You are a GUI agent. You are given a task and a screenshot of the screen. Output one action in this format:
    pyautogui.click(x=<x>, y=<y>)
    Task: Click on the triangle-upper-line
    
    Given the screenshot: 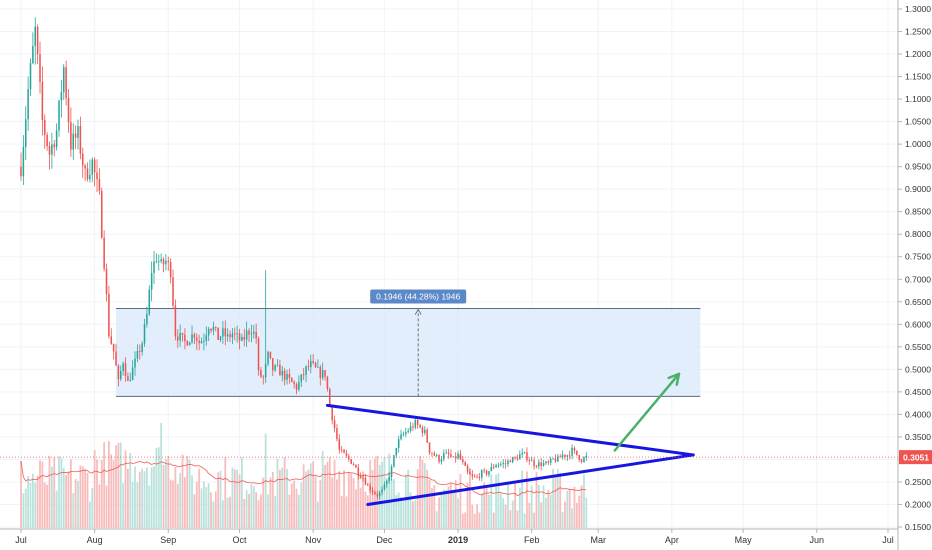 What is the action you would take?
    pyautogui.click(x=510, y=430)
    